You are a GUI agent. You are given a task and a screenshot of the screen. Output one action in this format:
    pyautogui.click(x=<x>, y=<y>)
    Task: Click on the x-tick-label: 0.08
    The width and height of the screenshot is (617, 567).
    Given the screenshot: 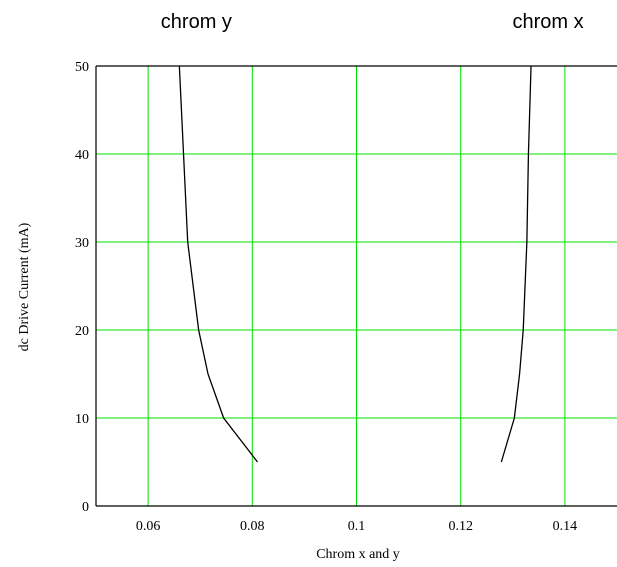 What is the action you would take?
    pyautogui.click(x=252, y=526)
    